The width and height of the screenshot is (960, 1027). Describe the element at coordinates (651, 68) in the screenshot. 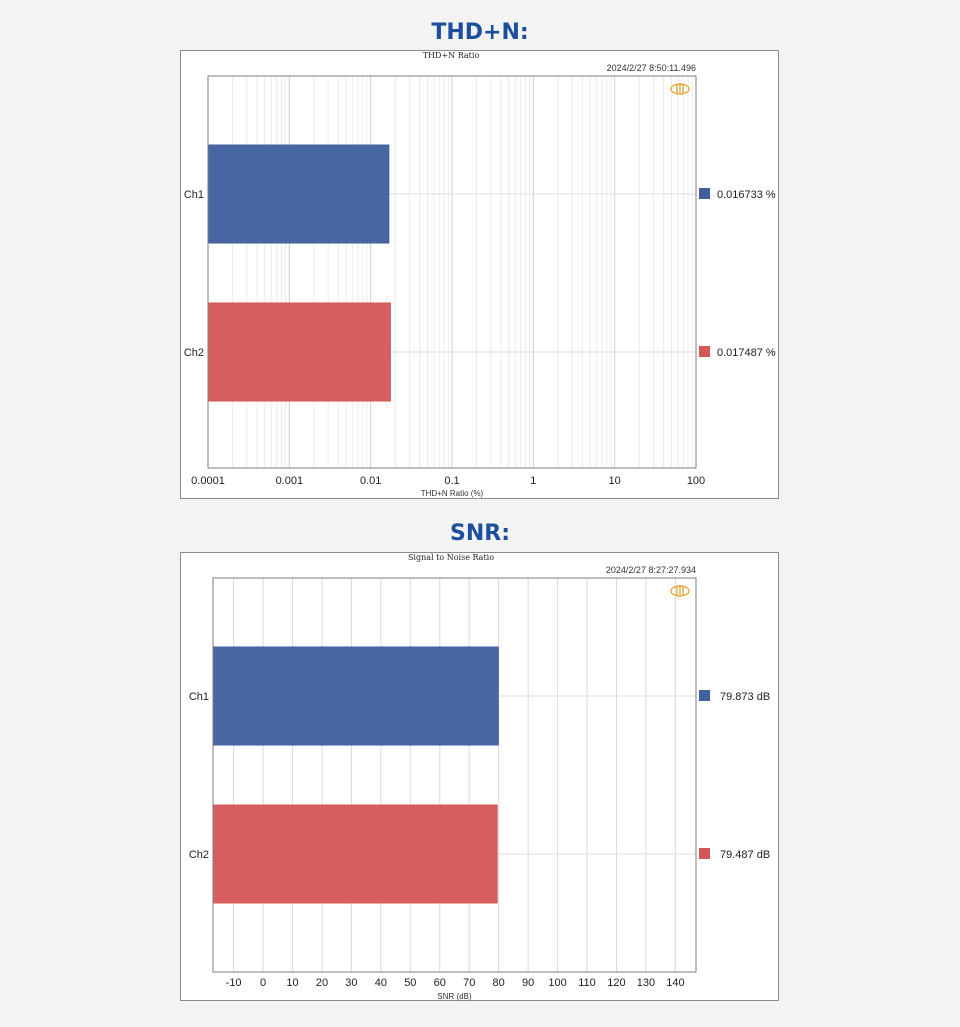

I see `timestamp: 2024/2/27 8:50:11.496` at that location.